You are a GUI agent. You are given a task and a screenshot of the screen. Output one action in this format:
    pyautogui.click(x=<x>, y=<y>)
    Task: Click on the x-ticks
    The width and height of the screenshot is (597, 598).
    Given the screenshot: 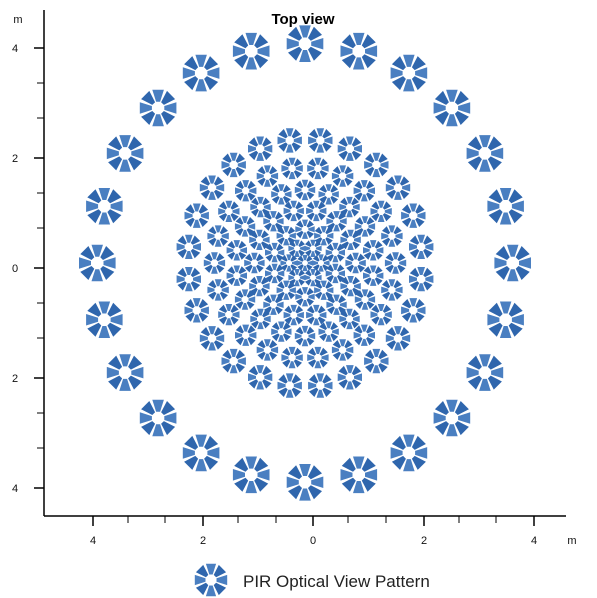 What is the action you would take?
    pyautogui.click(x=313, y=521)
    